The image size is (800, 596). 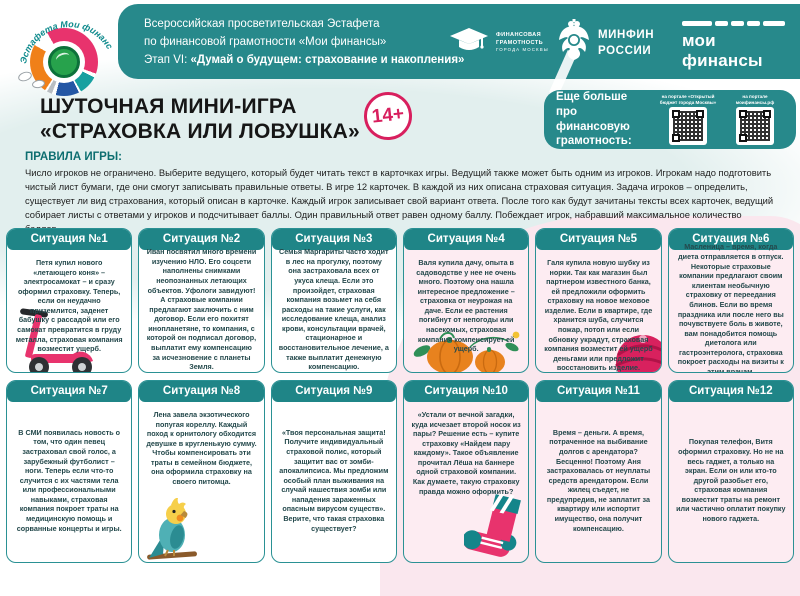 I want to click on qr-block-moifinansy: на портале моифинансы.рф, so click(x=755, y=120).